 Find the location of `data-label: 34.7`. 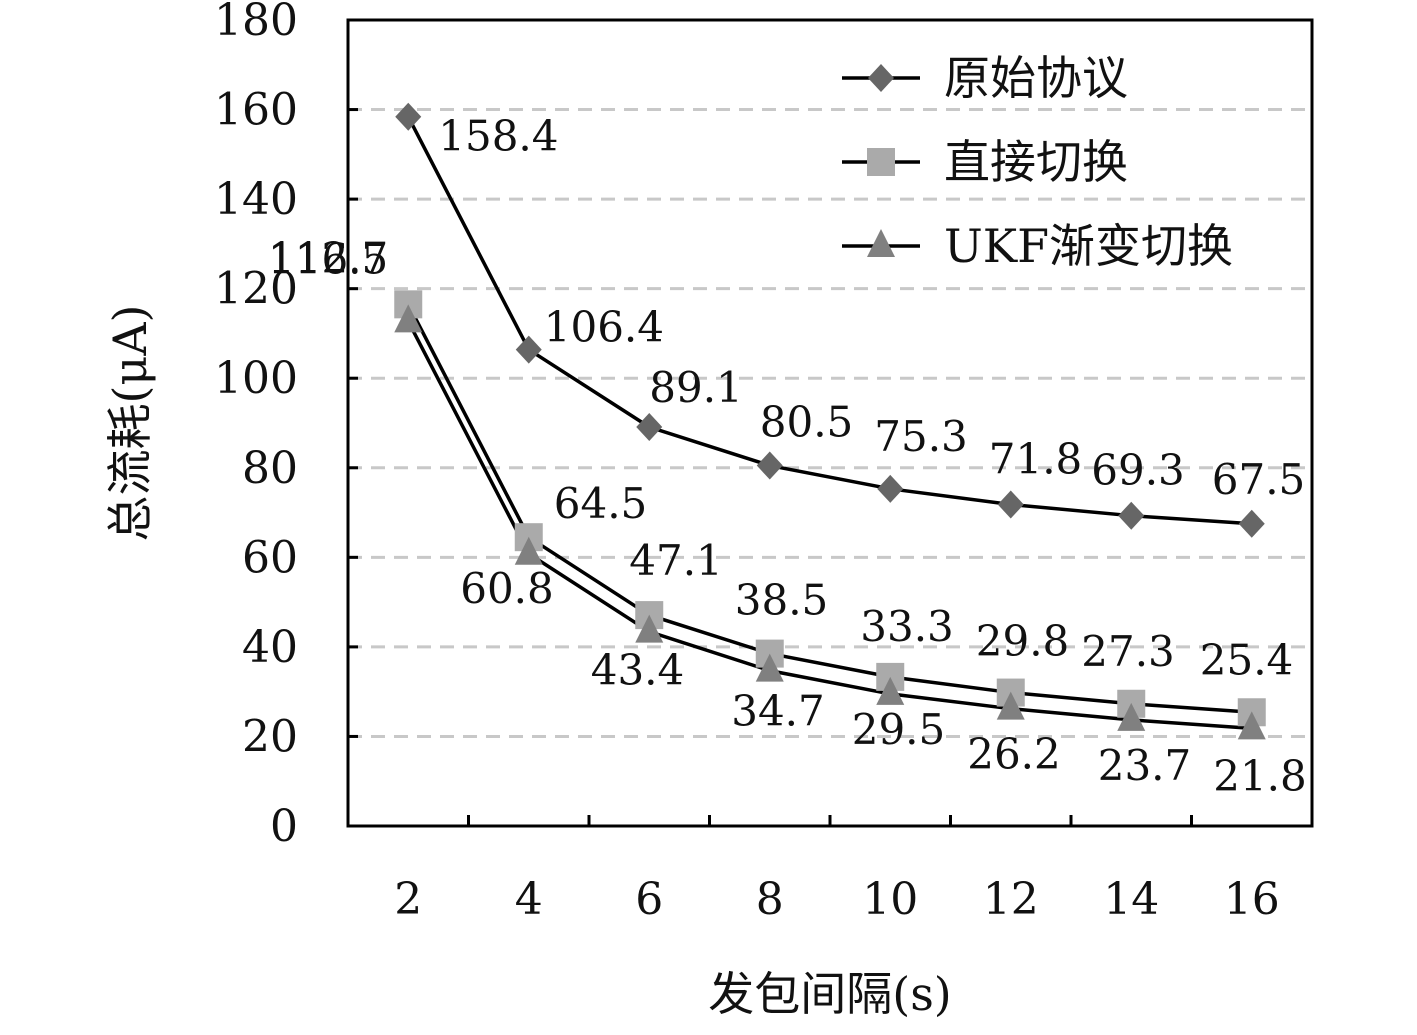

data-label: 34.7 is located at coordinates (778, 711).